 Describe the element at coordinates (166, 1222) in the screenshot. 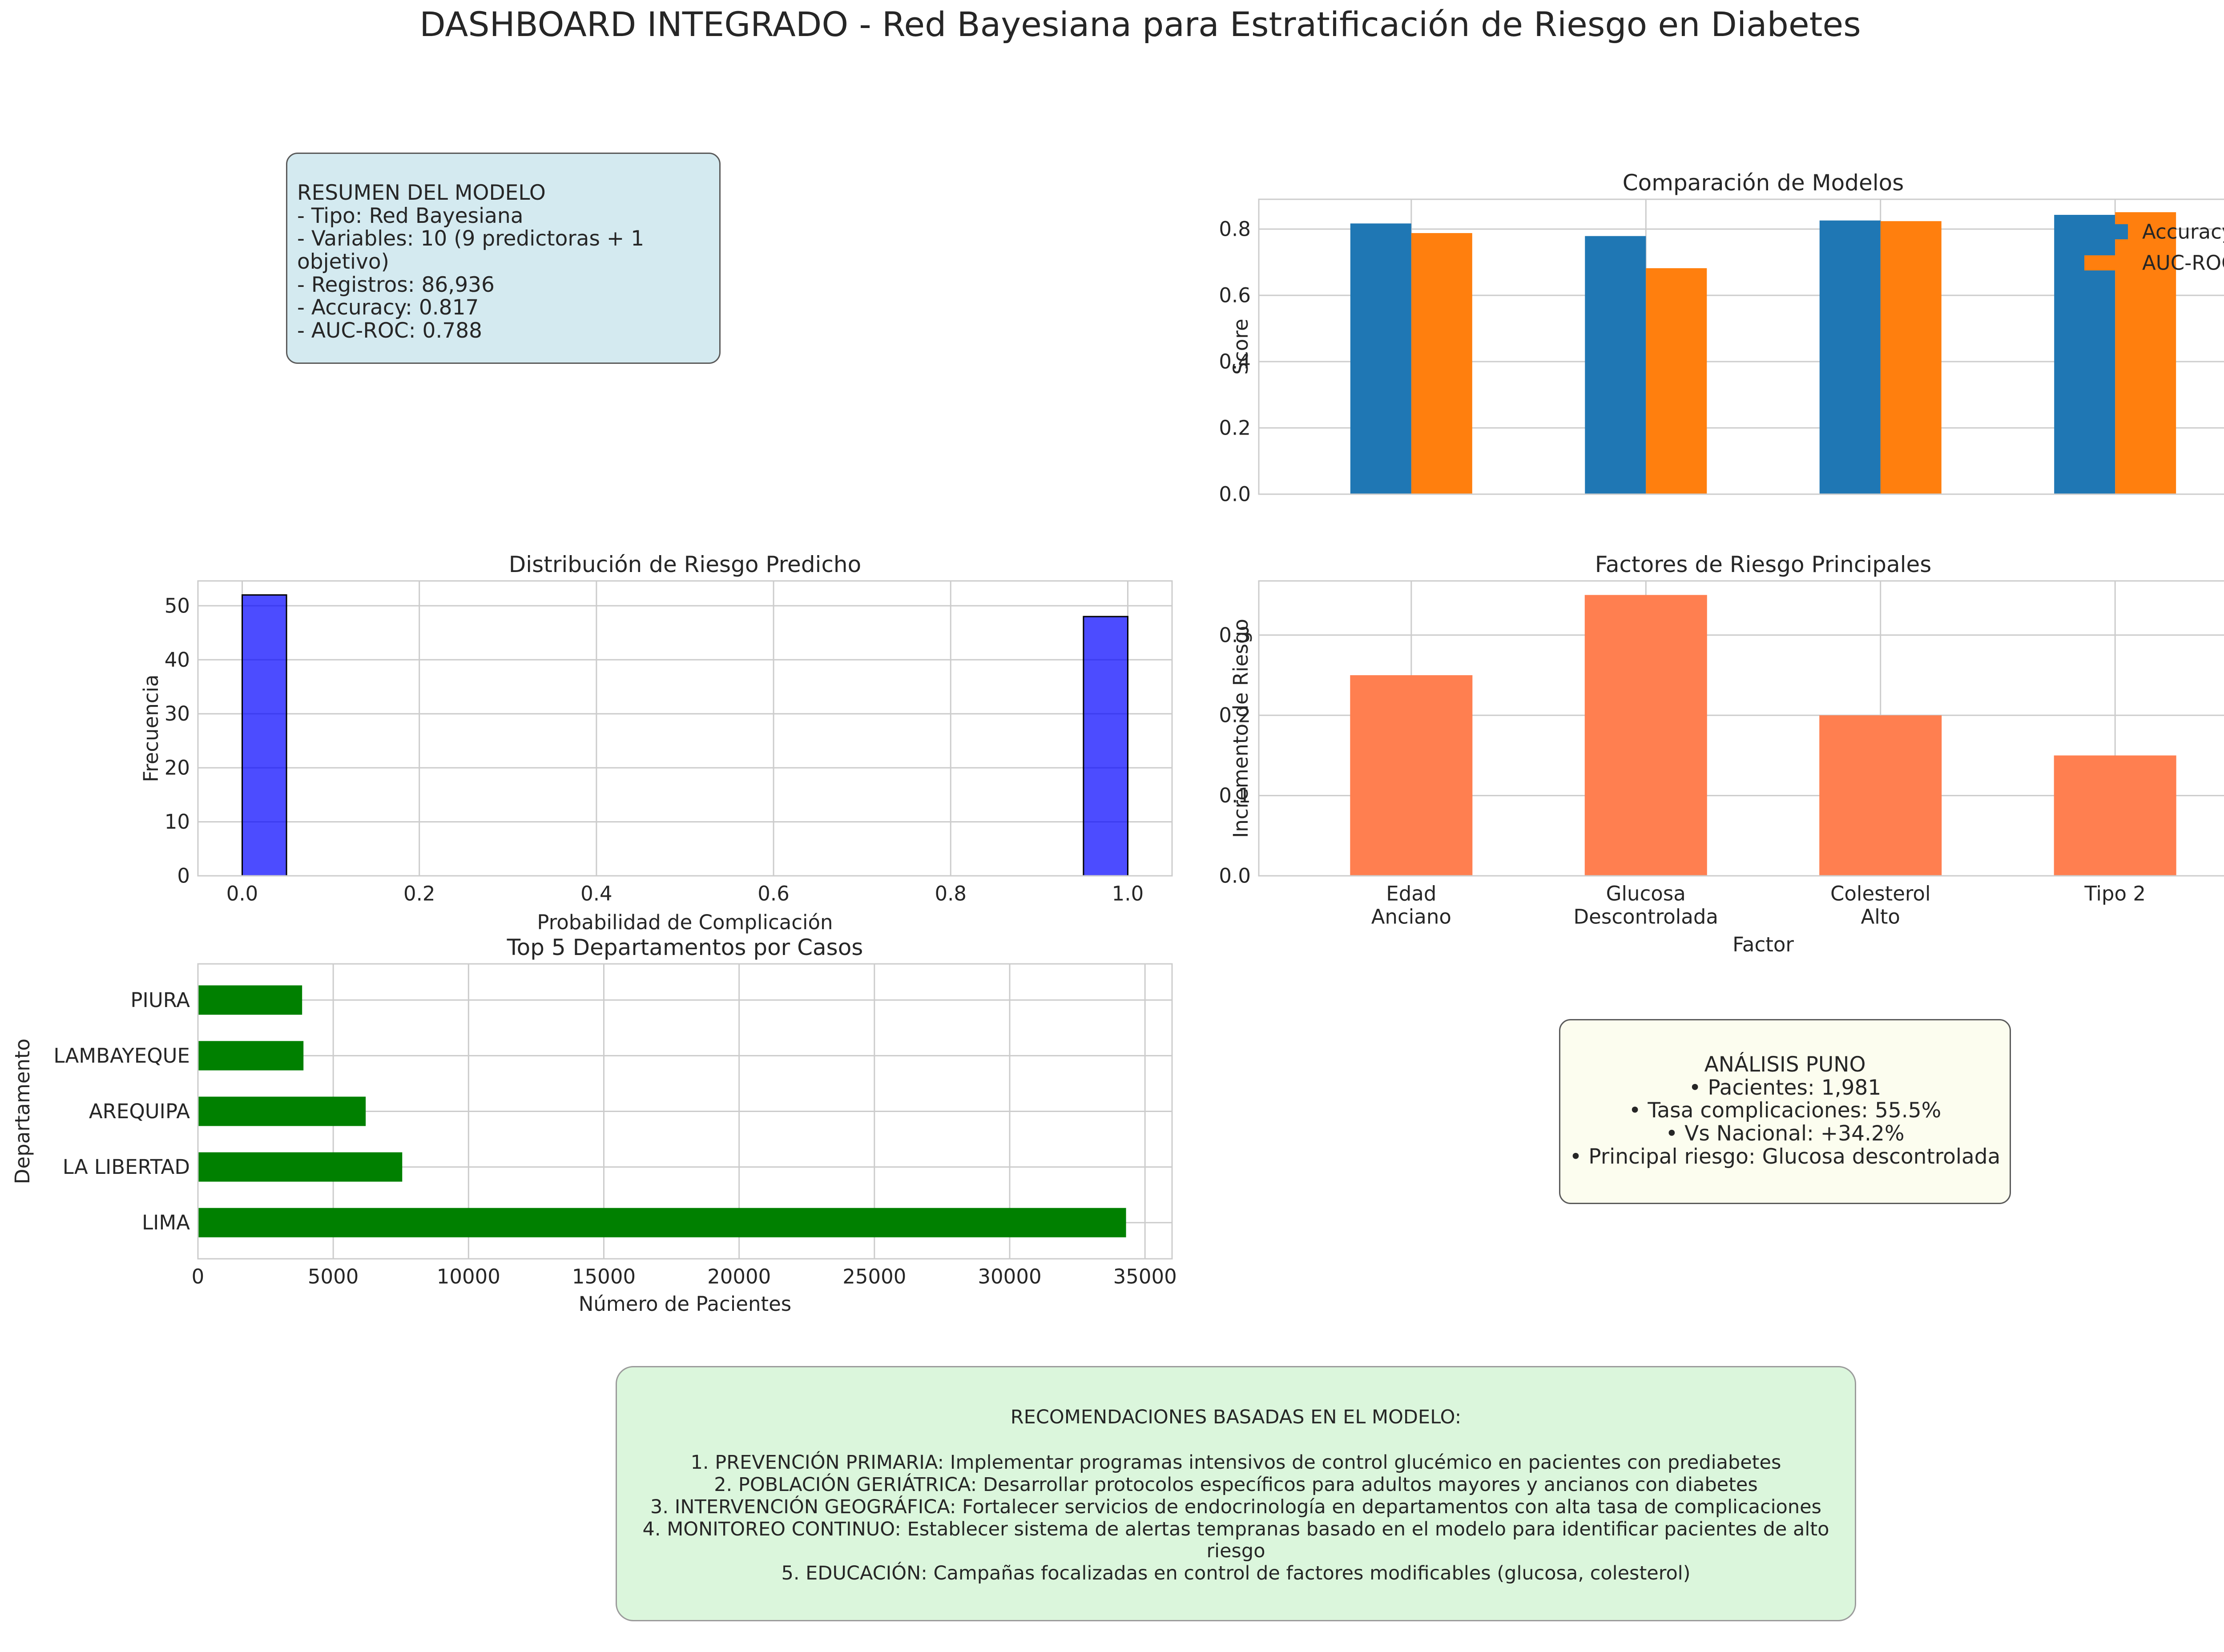

I see `y-tick-label: LIMA` at that location.